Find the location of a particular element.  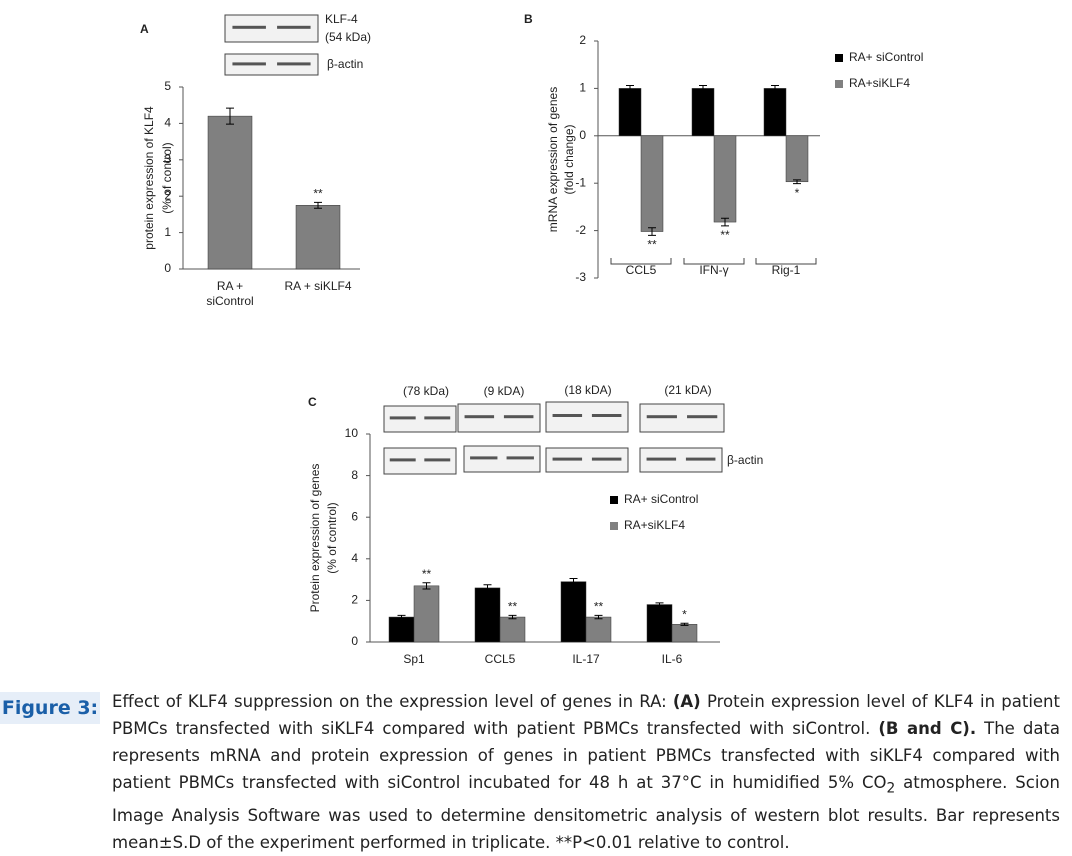

blot-label: KLF-4 is located at coordinates (341, 19).